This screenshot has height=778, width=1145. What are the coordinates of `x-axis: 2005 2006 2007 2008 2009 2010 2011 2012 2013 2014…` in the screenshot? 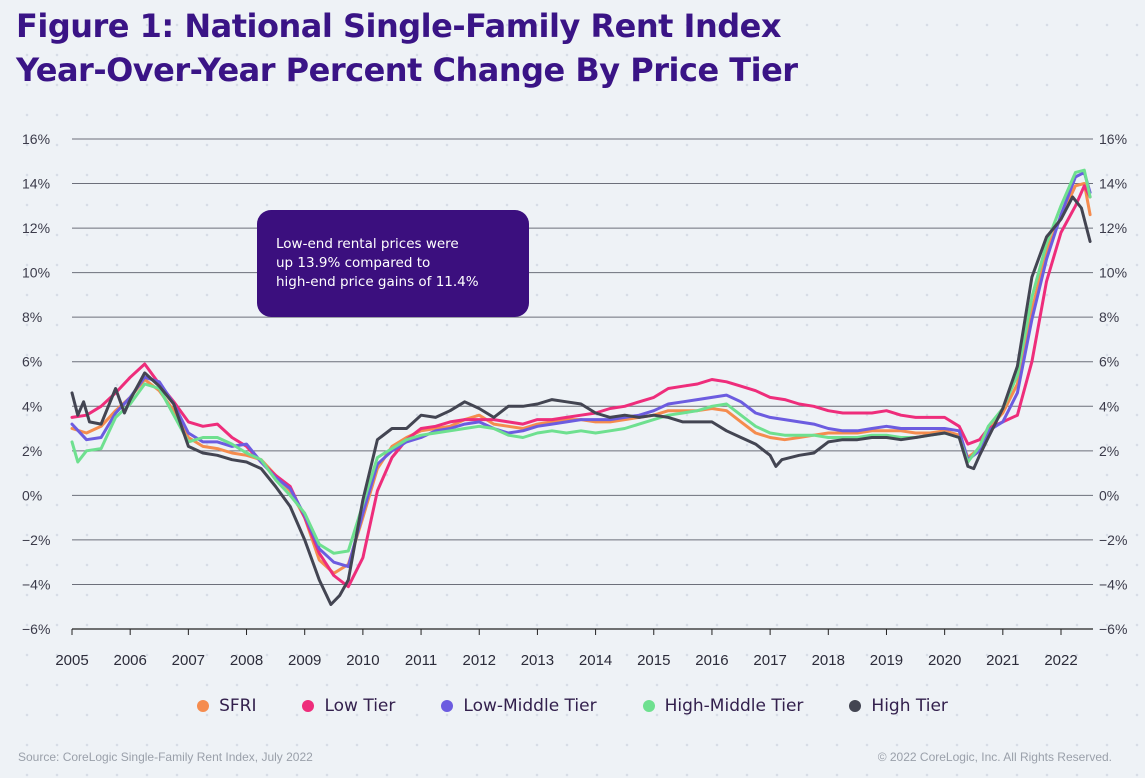 It's located at (574, 648).